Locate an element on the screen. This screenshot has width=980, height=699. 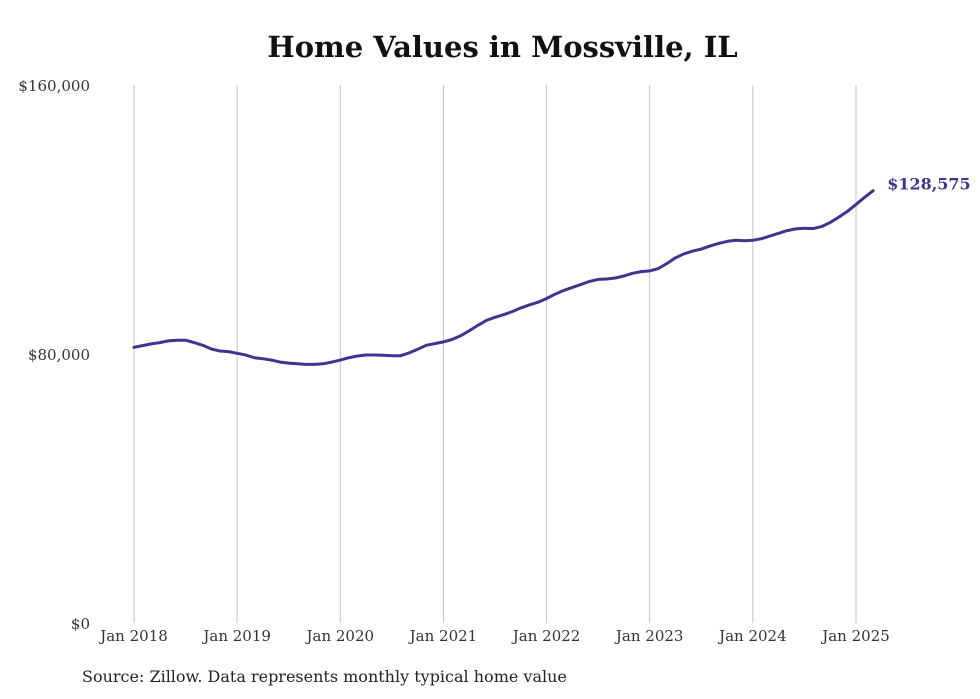
x-tick-label: Jan 2025 is located at coordinates (855, 636).